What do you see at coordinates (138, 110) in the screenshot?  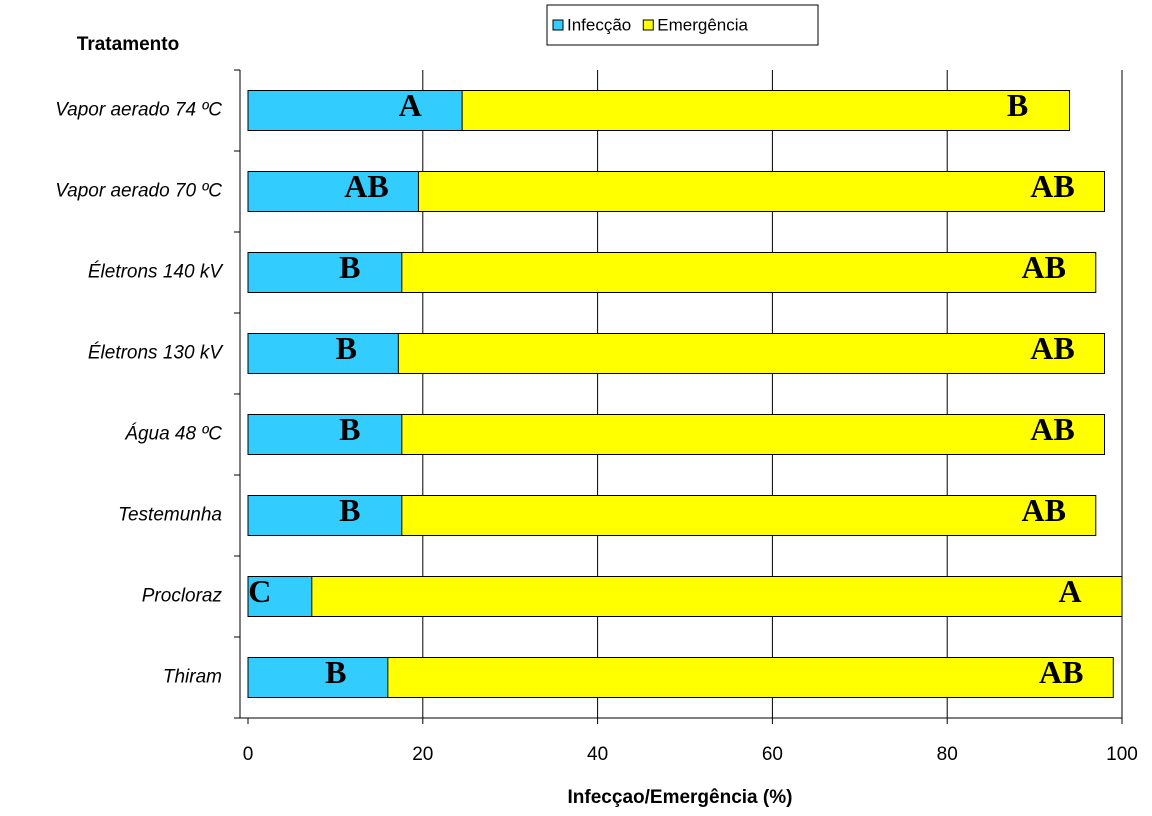 I see `y-tick-label: Vapor aerado 74 ºC` at bounding box center [138, 110].